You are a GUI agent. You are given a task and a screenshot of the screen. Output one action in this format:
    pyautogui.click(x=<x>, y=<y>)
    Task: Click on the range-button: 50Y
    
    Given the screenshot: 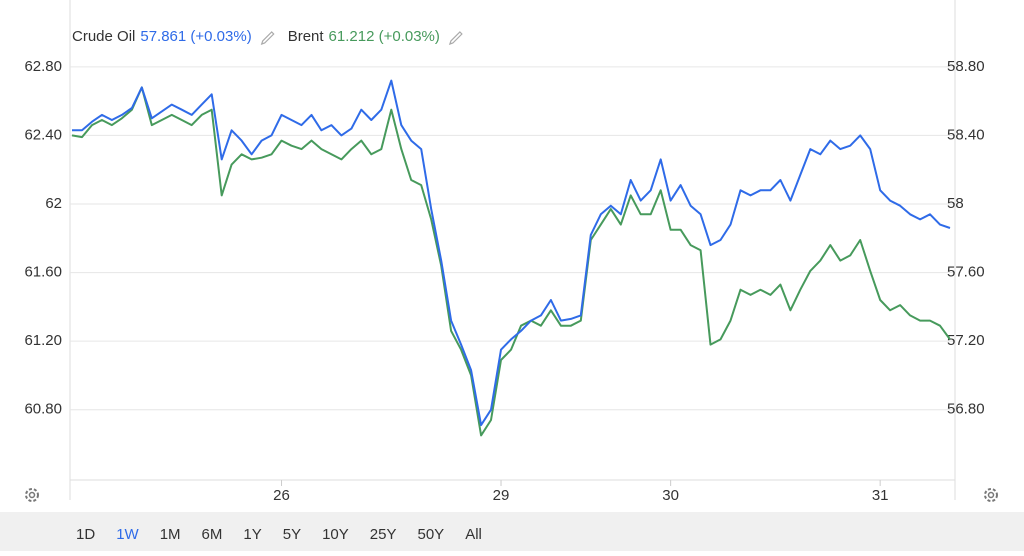 What is the action you would take?
    pyautogui.click(x=431, y=534)
    